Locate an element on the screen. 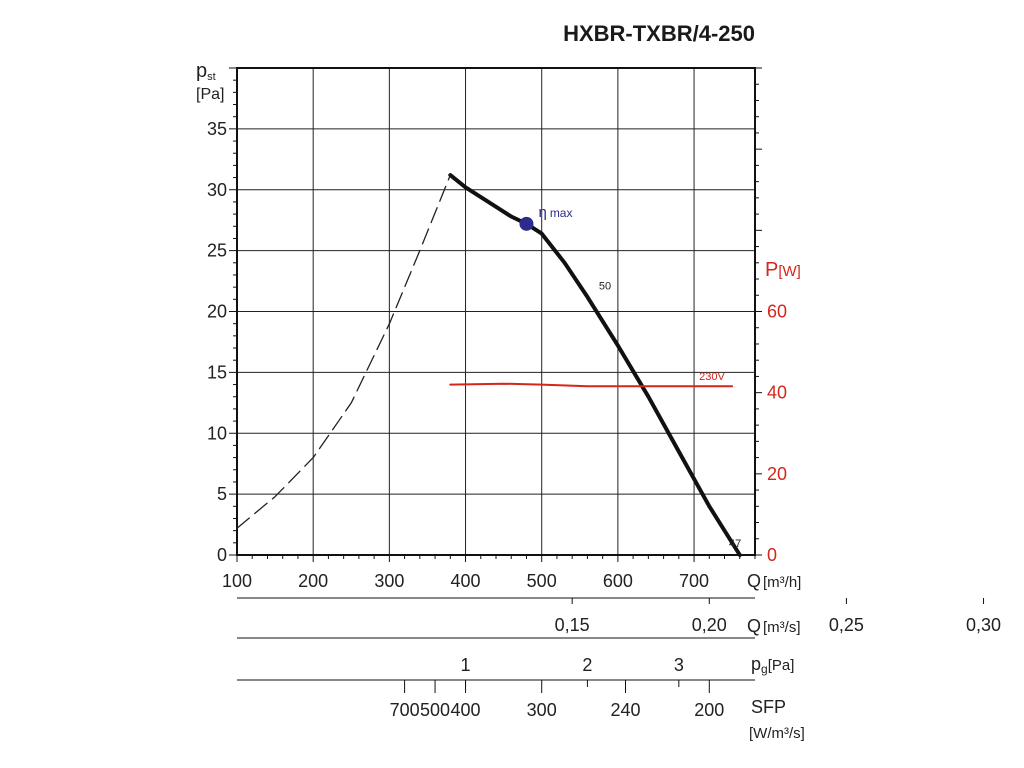 This screenshot has width=1024, height=768. y-tick-label: 5 is located at coordinates (222, 494).